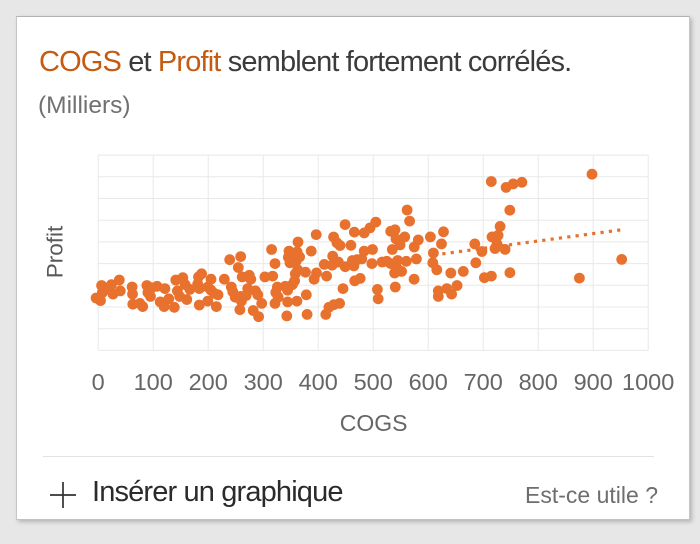 This screenshot has width=700, height=544. Describe the element at coordinates (153, 382) in the screenshot. I see `svg-text: 100` at that location.